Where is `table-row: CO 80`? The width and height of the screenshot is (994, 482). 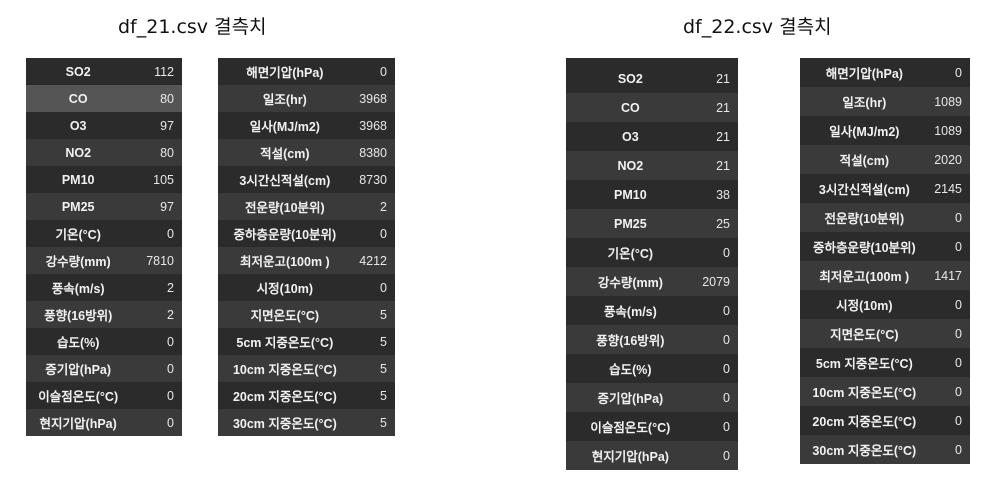
table-row: CO 80 is located at coordinates (104, 98).